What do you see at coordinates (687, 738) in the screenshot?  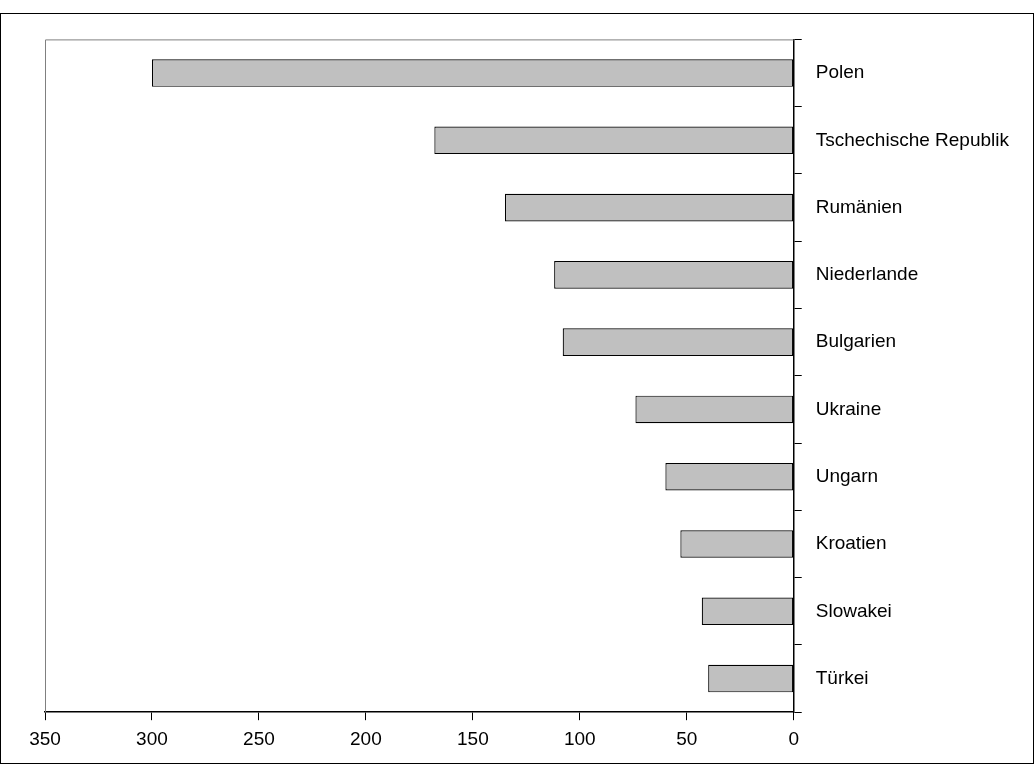 I see `x-tick-label: 50` at bounding box center [687, 738].